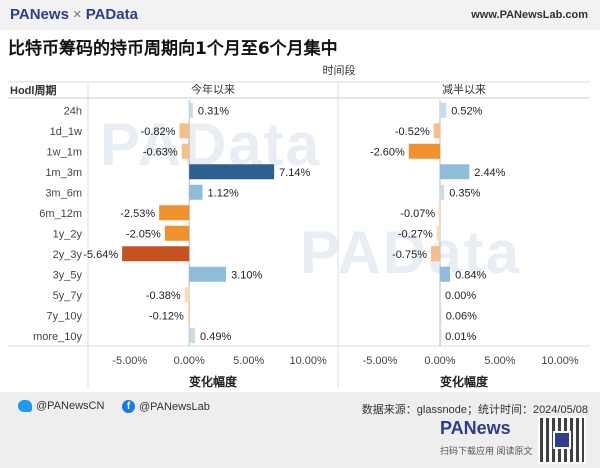  I want to click on twitter-icon, so click(25, 406).